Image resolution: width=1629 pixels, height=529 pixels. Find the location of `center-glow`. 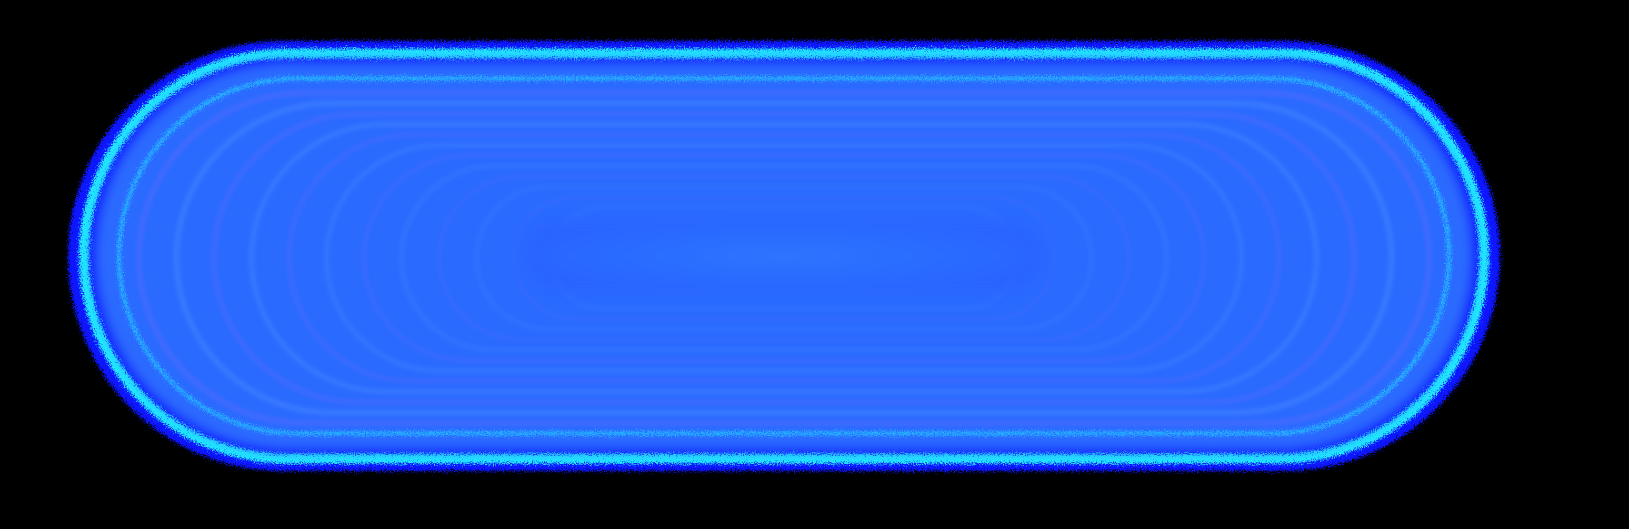

center-glow is located at coordinates (784, 256).